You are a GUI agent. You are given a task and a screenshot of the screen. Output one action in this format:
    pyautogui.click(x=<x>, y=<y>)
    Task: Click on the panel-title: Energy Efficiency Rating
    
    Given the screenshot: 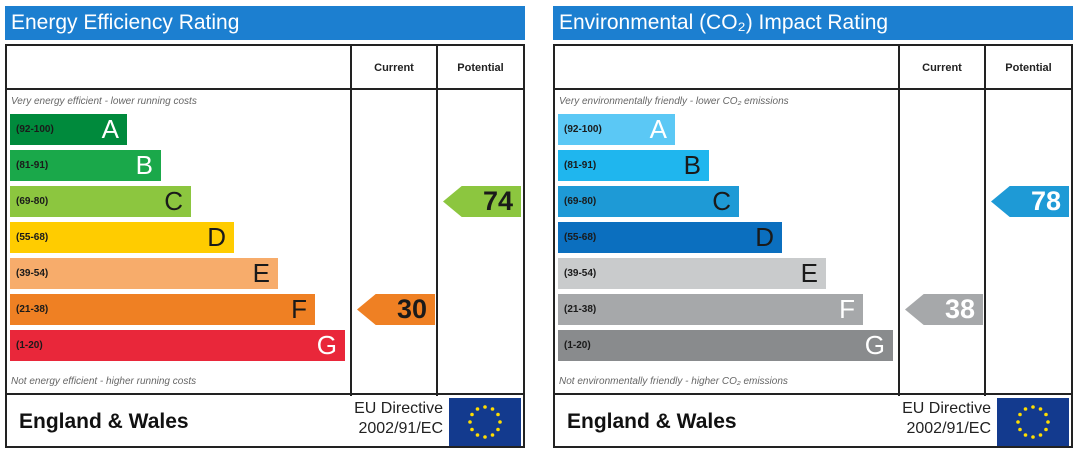 What is the action you would take?
    pyautogui.click(x=265, y=23)
    